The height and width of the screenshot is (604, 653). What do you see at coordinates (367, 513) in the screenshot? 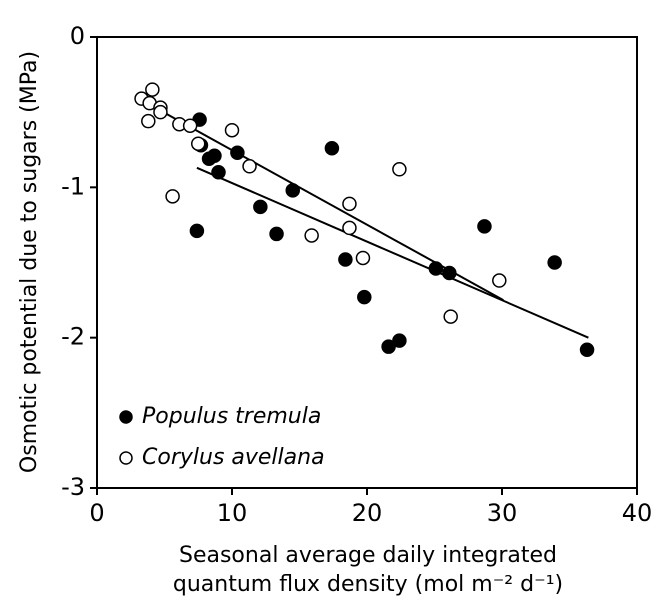
I see `x-tick-label: 20` at bounding box center [367, 513].